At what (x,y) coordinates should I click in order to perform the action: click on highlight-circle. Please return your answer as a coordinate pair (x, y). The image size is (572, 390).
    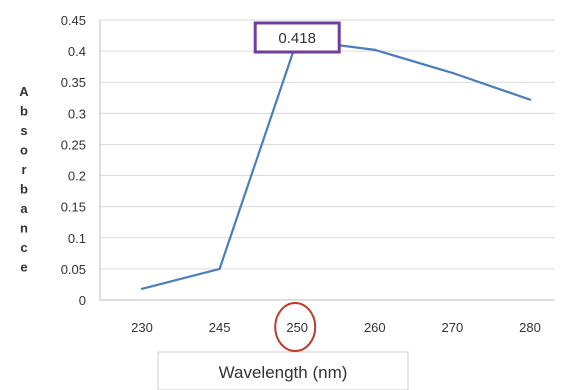
    Looking at the image, I should click on (295, 327).